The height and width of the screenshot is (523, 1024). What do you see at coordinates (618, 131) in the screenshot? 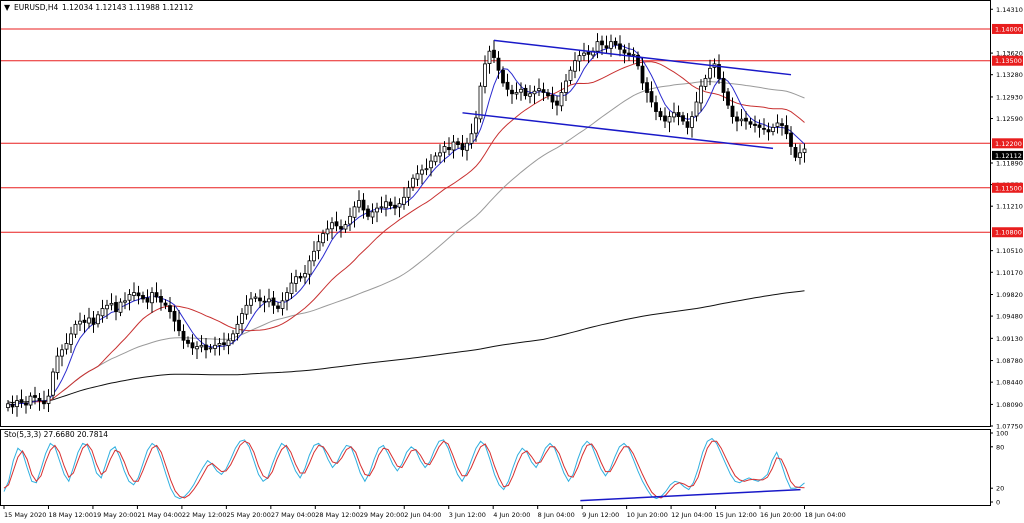
I see `channel-lower-line` at bounding box center [618, 131].